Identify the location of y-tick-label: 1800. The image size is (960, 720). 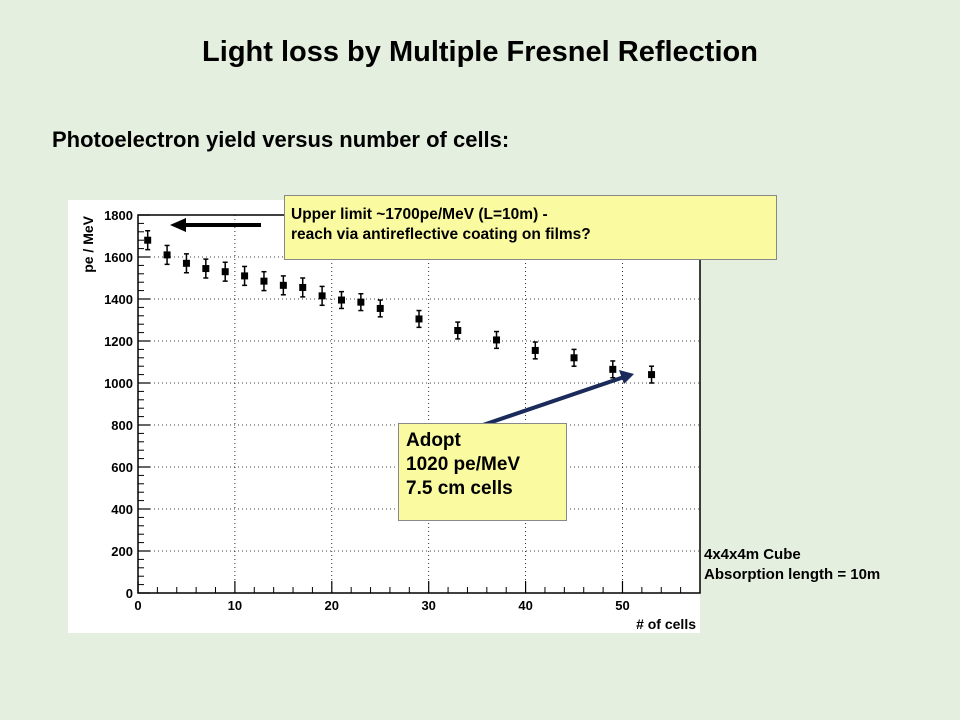
(118, 215).